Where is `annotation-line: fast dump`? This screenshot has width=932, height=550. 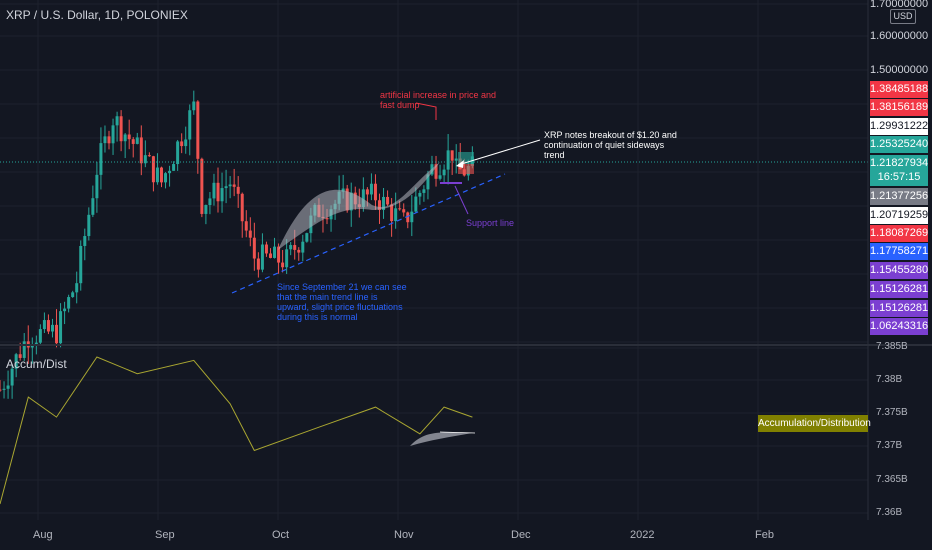
annotation-line: fast dump is located at coordinates (400, 105).